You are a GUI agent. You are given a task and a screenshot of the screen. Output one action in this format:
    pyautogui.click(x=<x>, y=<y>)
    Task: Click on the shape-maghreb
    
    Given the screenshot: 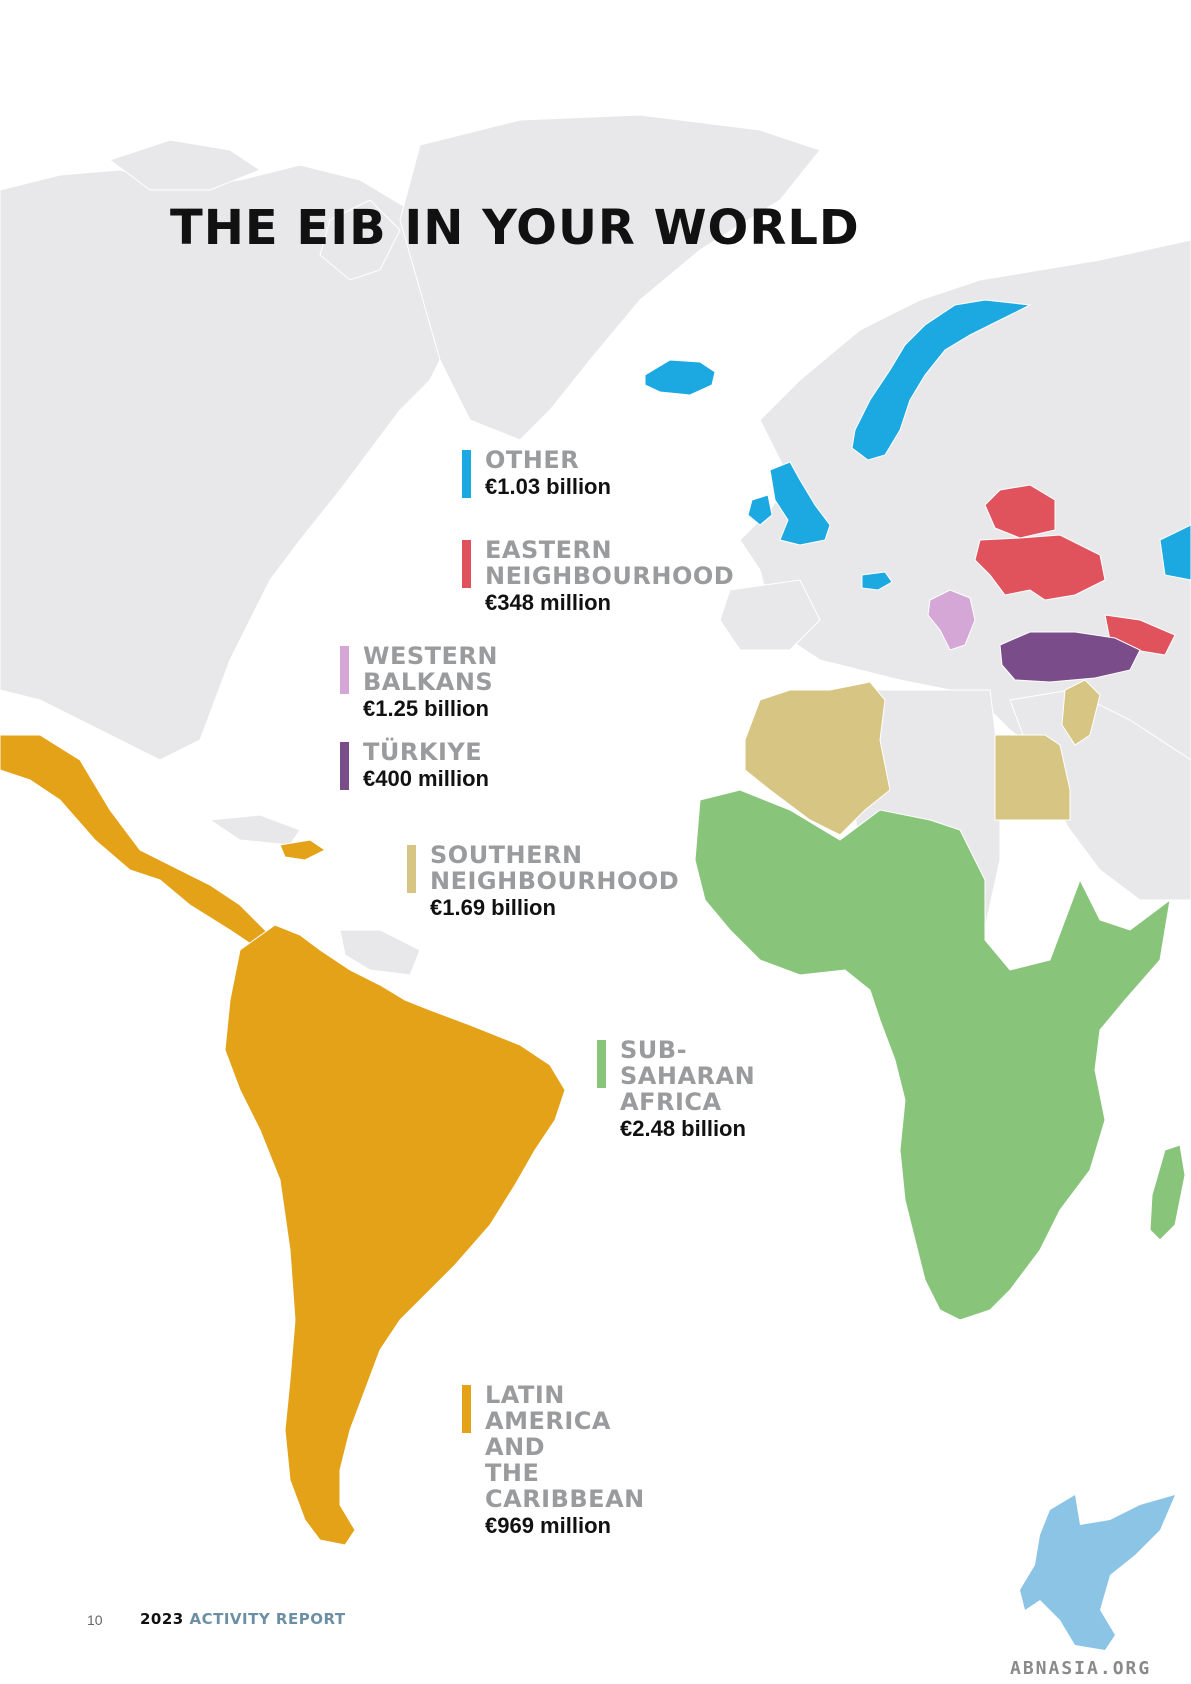 What is the action you would take?
    pyautogui.click(x=817, y=758)
    